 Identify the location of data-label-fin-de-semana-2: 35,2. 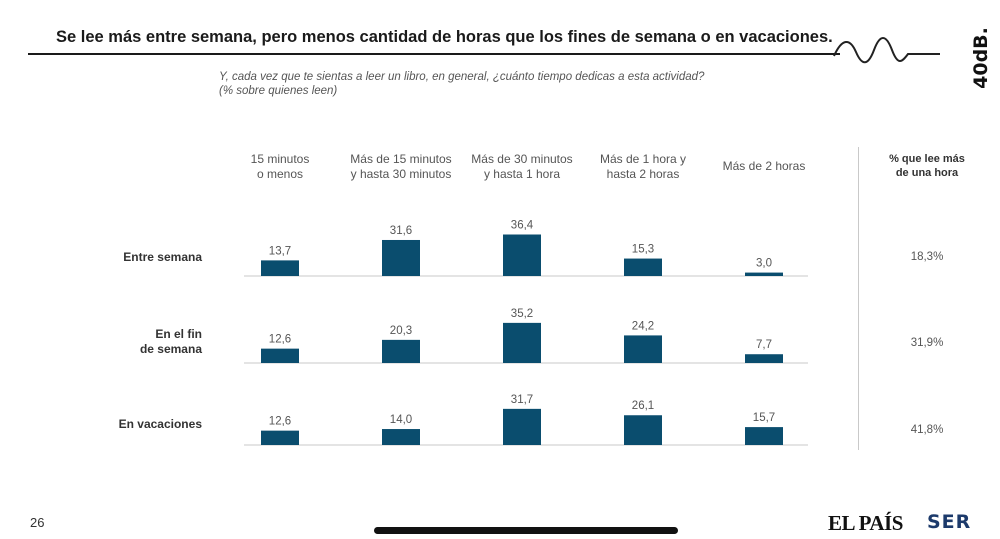
(522, 314).